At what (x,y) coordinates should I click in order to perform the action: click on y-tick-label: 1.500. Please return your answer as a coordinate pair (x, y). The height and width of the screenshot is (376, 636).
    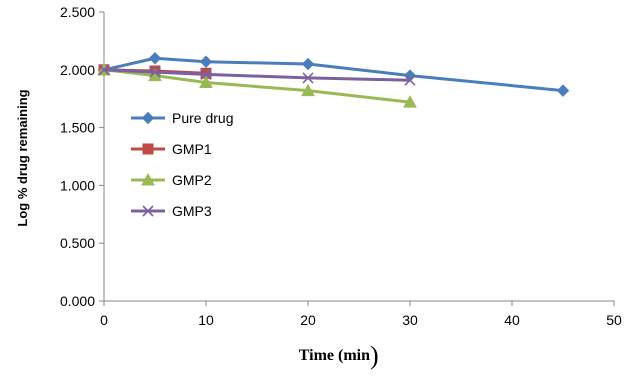
    Looking at the image, I should click on (77, 128).